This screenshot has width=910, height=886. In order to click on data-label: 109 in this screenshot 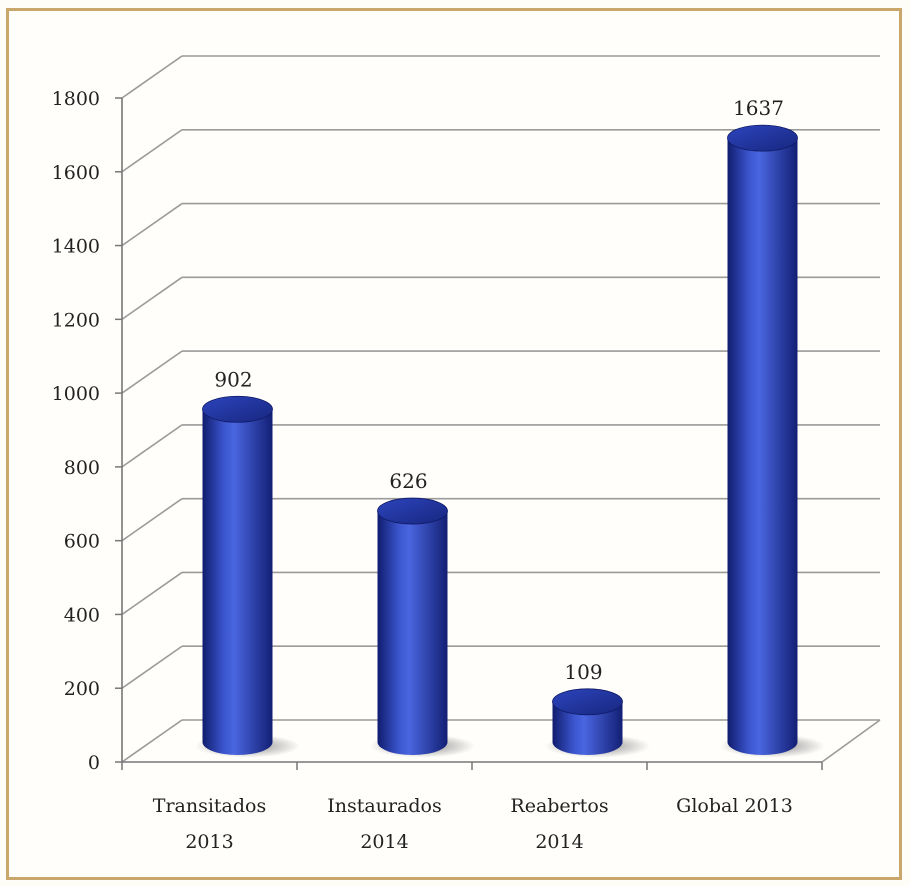, I will do `click(583, 672)`.